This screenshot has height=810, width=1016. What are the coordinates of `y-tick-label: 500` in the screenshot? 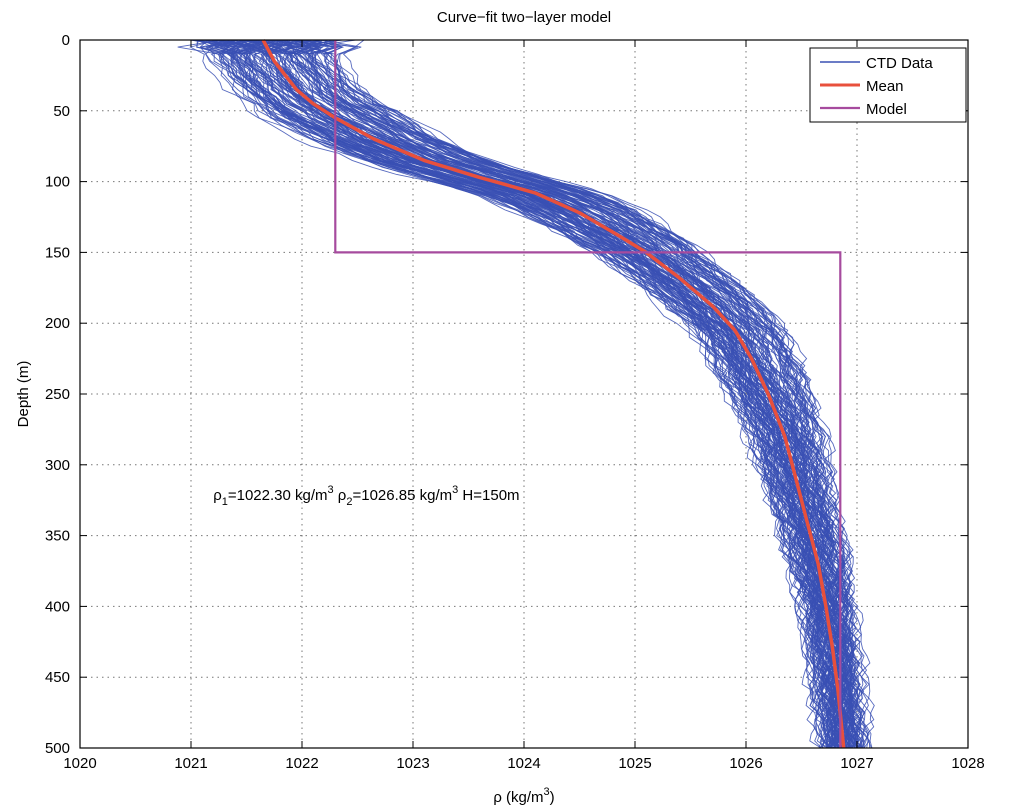 It's located at (57, 748).